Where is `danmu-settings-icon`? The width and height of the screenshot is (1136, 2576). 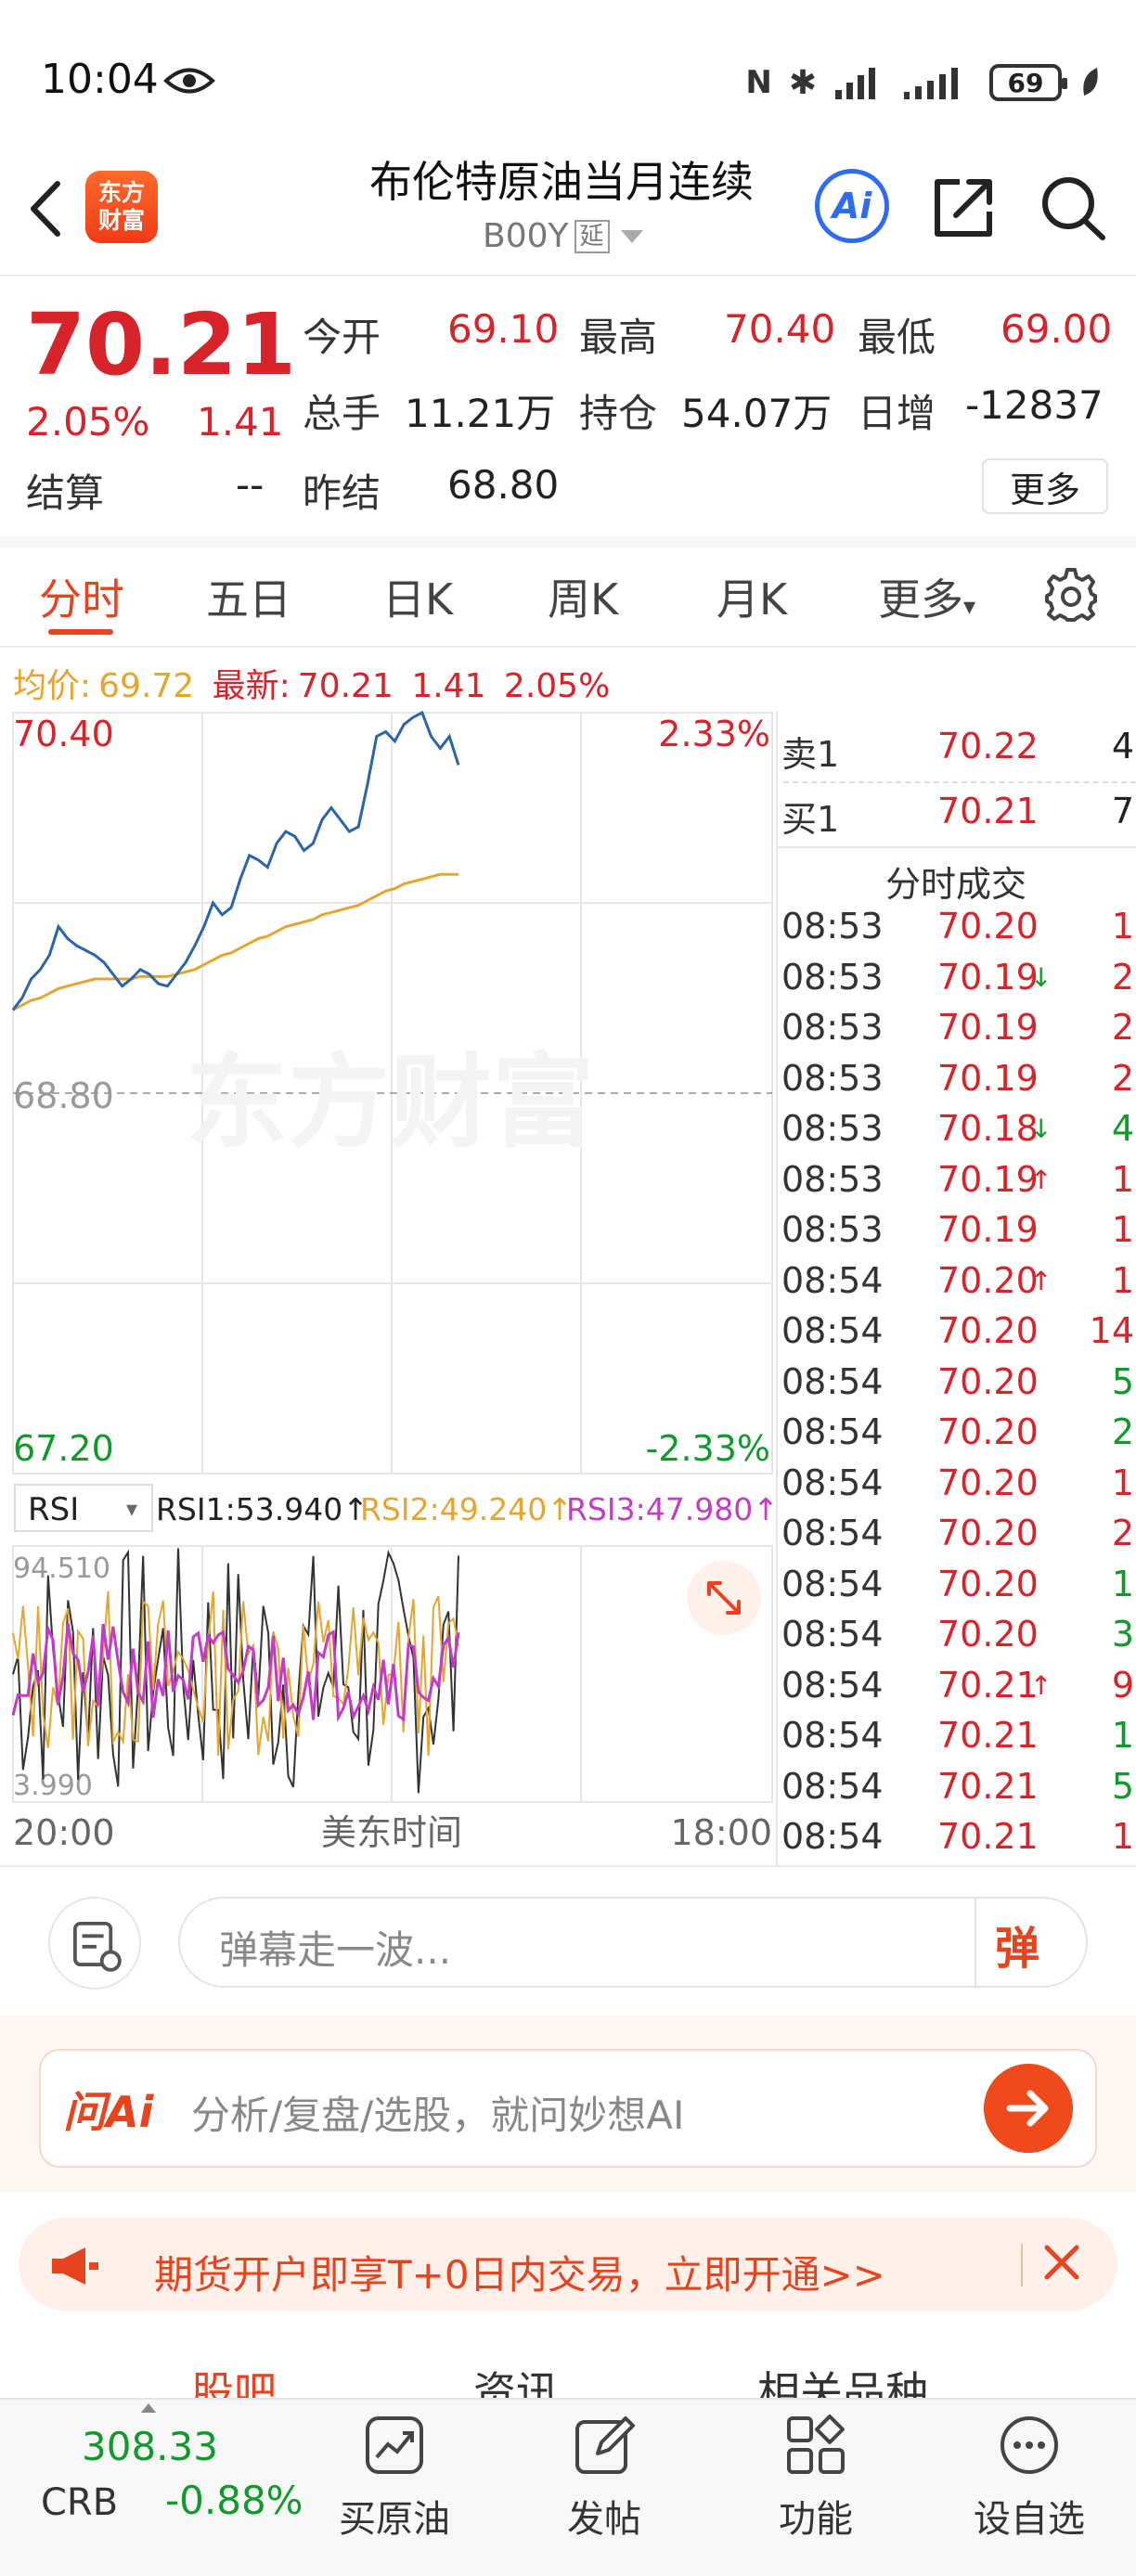
danmu-settings-icon is located at coordinates (94, 1943).